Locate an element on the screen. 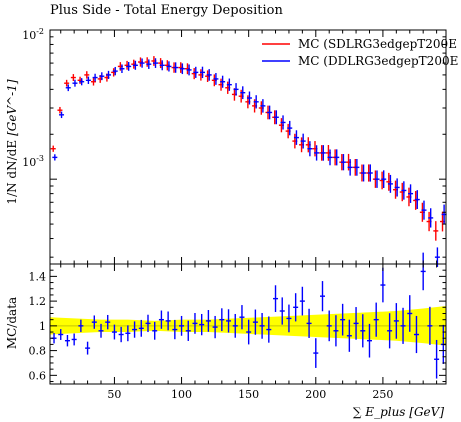  x-tick-label: 50 is located at coordinates (114, 394).